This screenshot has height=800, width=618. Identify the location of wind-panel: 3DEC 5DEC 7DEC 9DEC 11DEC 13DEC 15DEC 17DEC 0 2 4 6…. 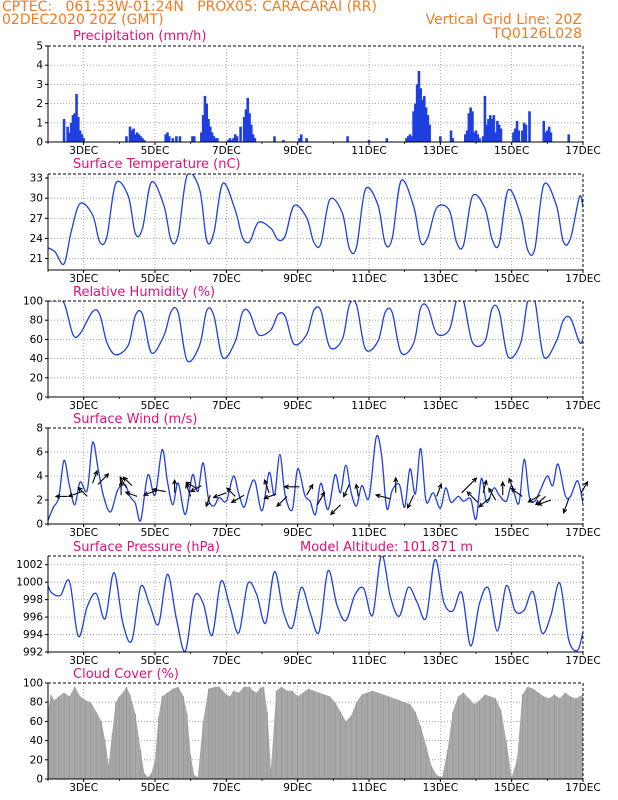
(318, 481).